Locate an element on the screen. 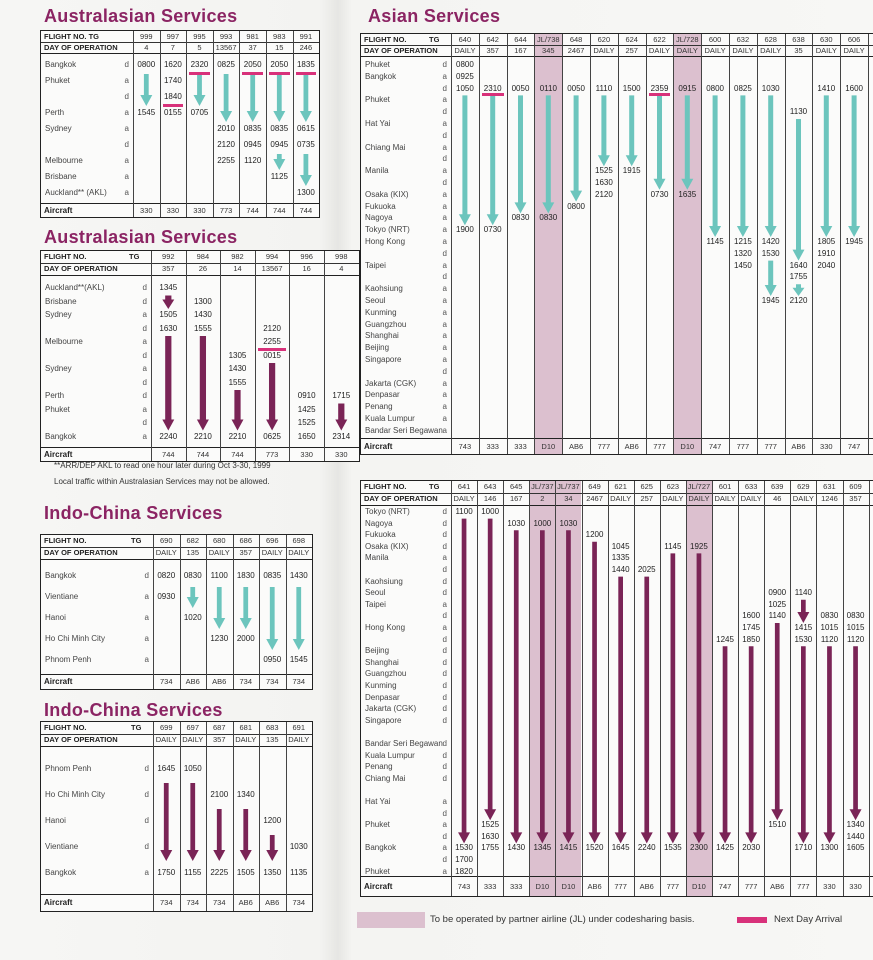 The image size is (873, 960). day-of-operation: 13567 is located at coordinates (226, 47).